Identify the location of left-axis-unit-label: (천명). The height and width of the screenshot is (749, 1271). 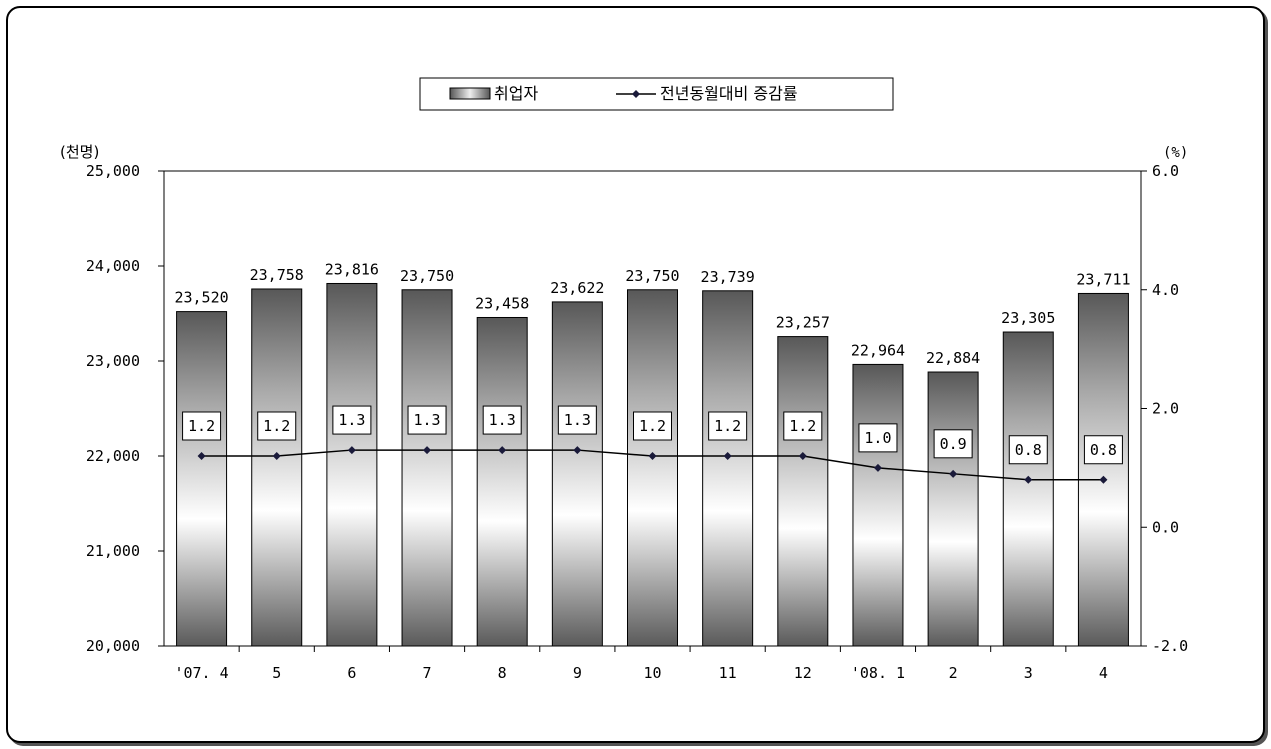
(79, 152).